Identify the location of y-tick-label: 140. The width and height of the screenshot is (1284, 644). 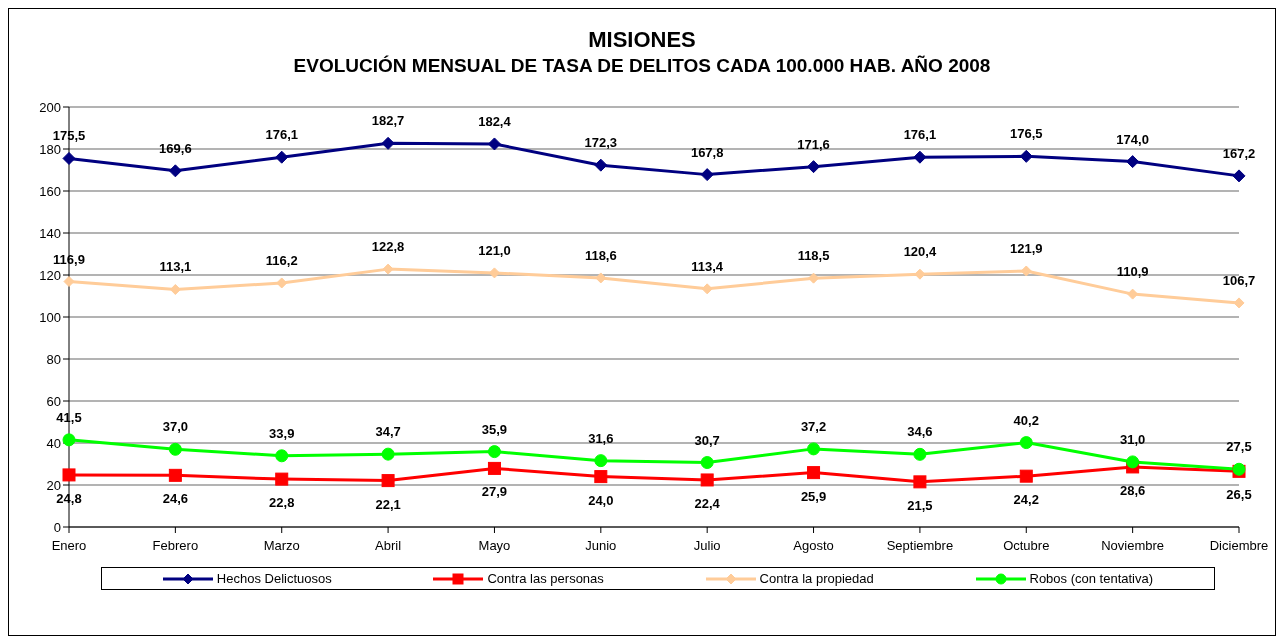
(50, 233).